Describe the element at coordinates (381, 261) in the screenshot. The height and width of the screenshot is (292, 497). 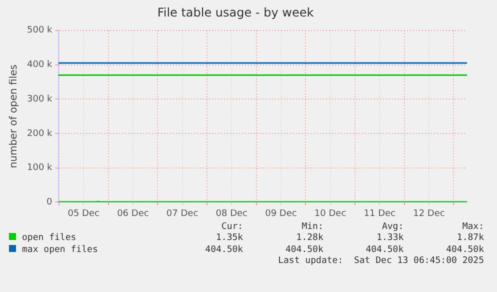
I see `text: Last update: Sat Dec 13 06:45:00 2025` at that location.